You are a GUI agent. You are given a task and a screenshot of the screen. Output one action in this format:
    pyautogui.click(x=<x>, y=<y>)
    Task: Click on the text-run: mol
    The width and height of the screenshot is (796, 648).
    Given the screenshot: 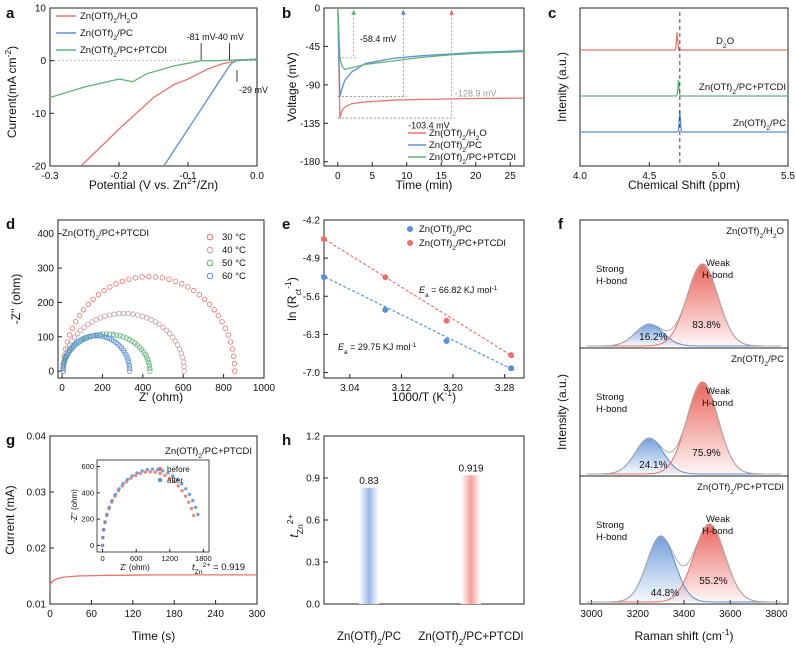 What is the action you would take?
    pyautogui.click(x=484, y=290)
    